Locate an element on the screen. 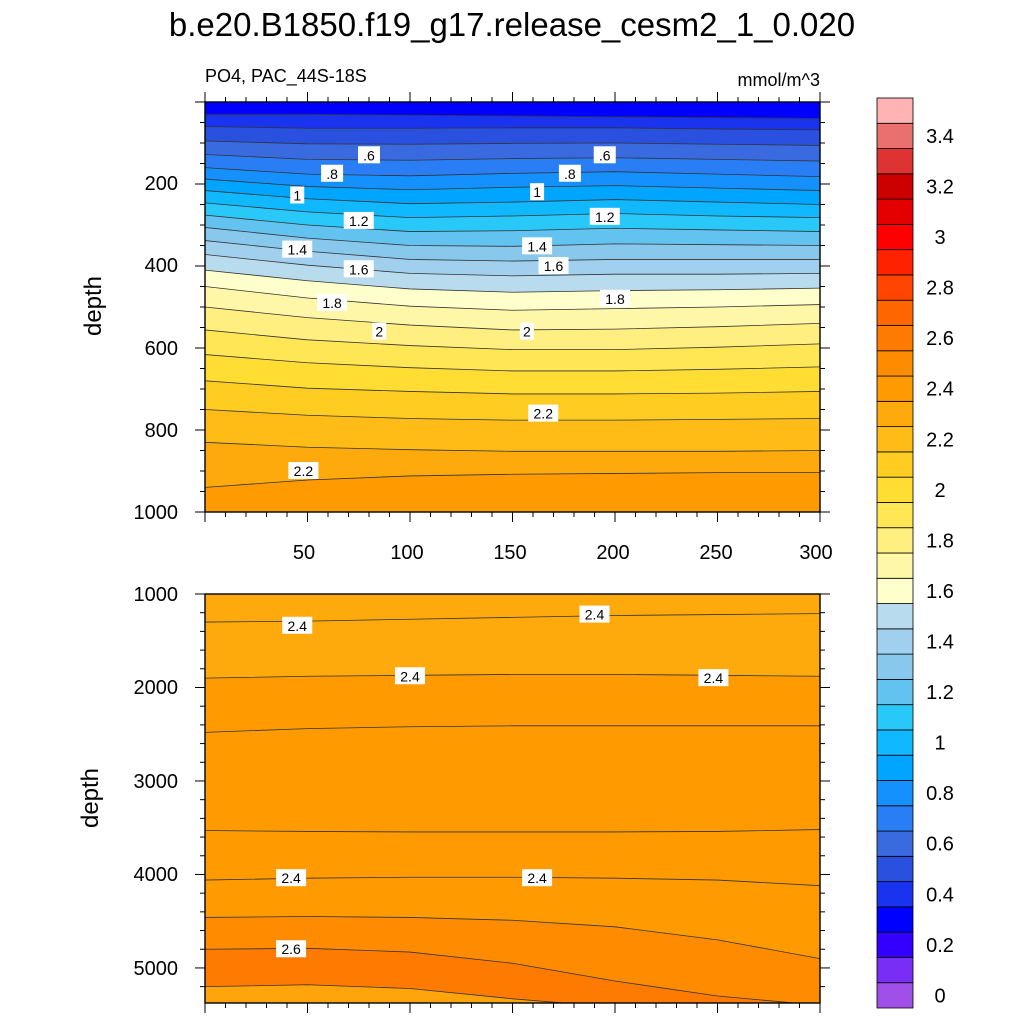  contour-label-text: 2.2 is located at coordinates (304, 471).